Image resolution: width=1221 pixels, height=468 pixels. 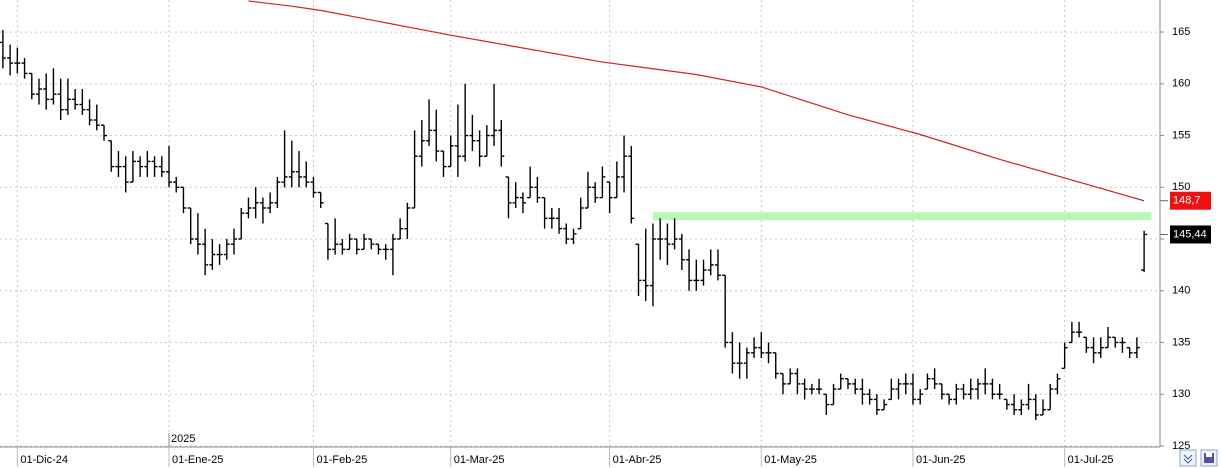 I want to click on save-icon-label, so click(x=1209, y=455).